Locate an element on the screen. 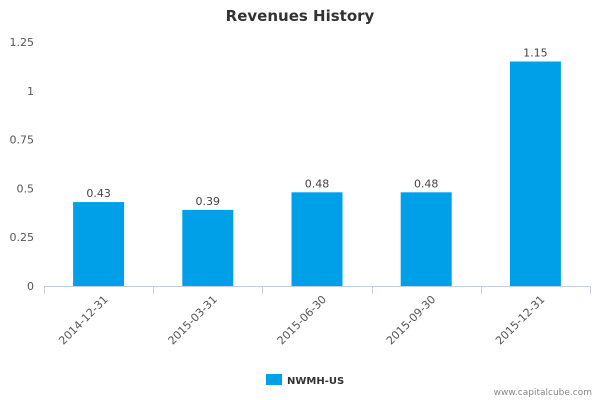 Image resolution: width=600 pixels, height=400 pixels. y-tick-label: 0.5 is located at coordinates (26, 188).